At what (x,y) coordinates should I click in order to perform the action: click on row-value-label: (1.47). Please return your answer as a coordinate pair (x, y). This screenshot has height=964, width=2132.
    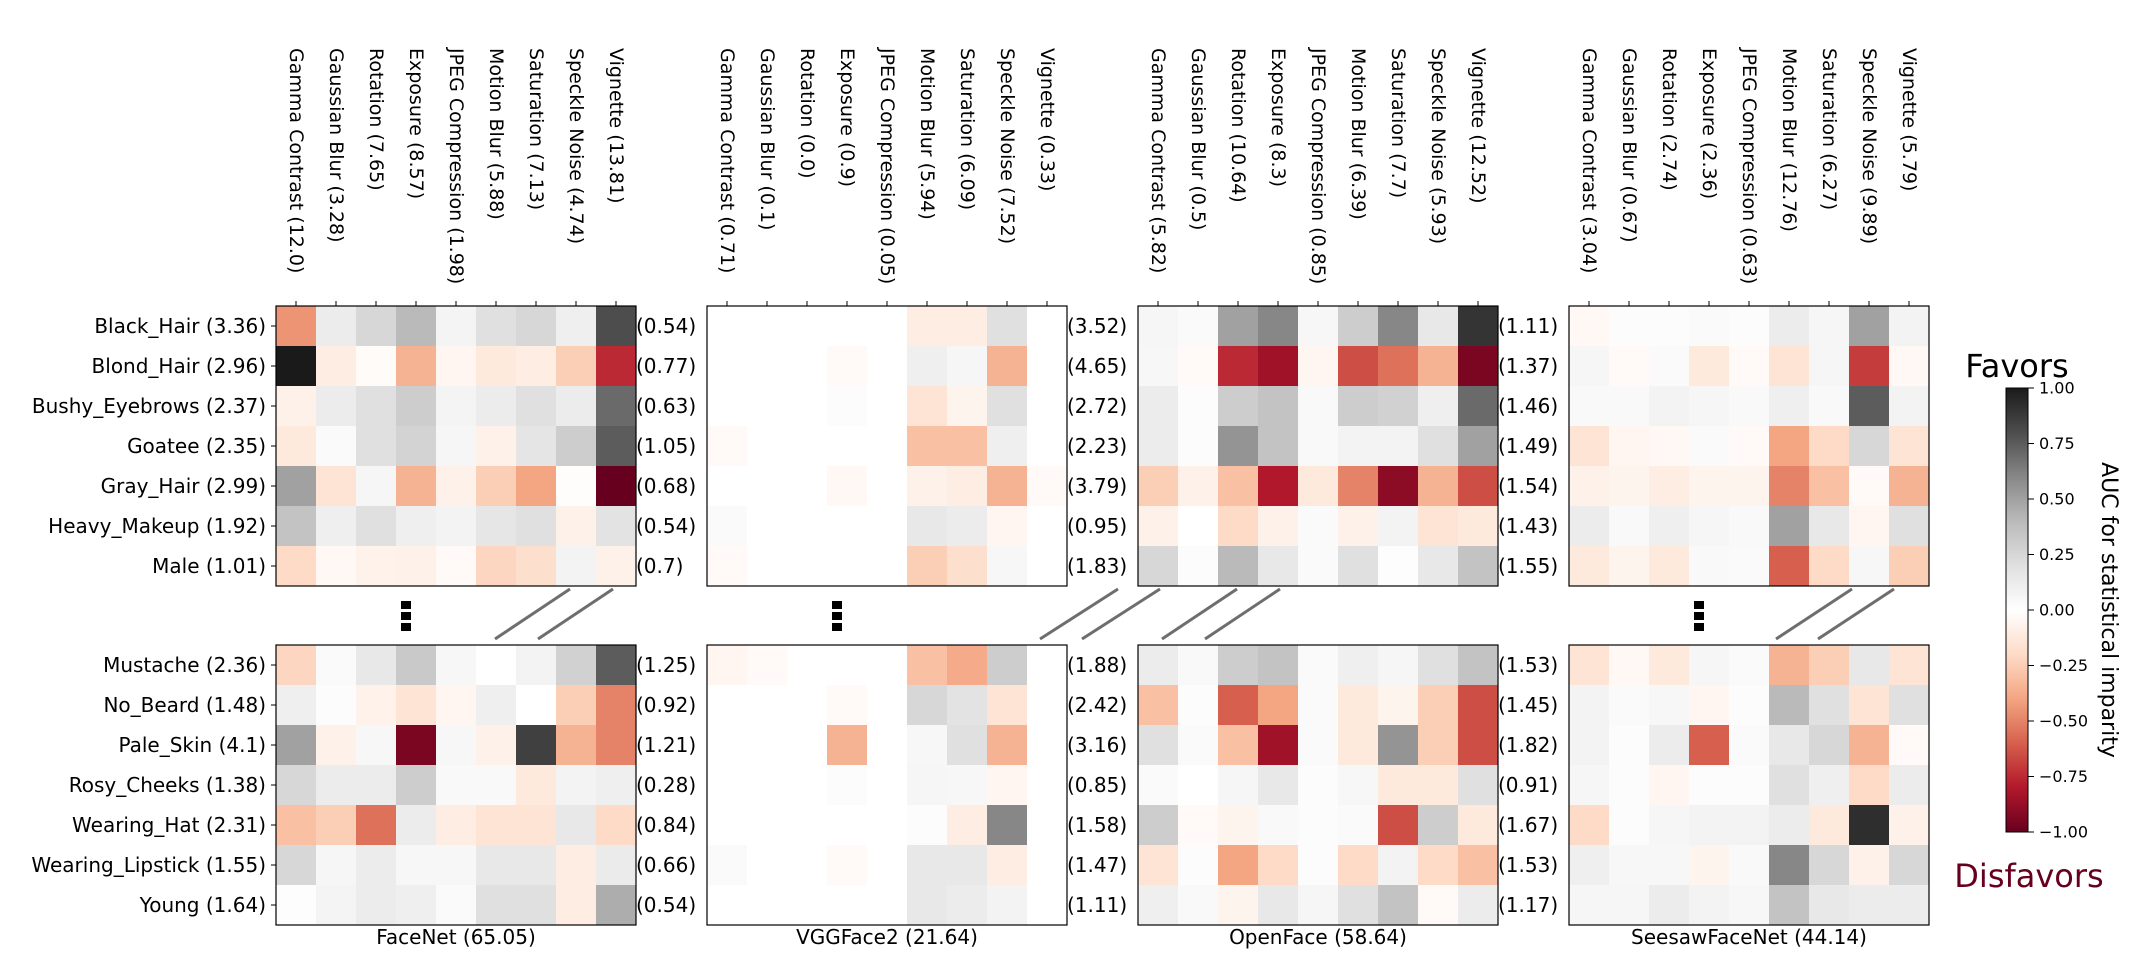
    Looking at the image, I should click on (1097, 865).